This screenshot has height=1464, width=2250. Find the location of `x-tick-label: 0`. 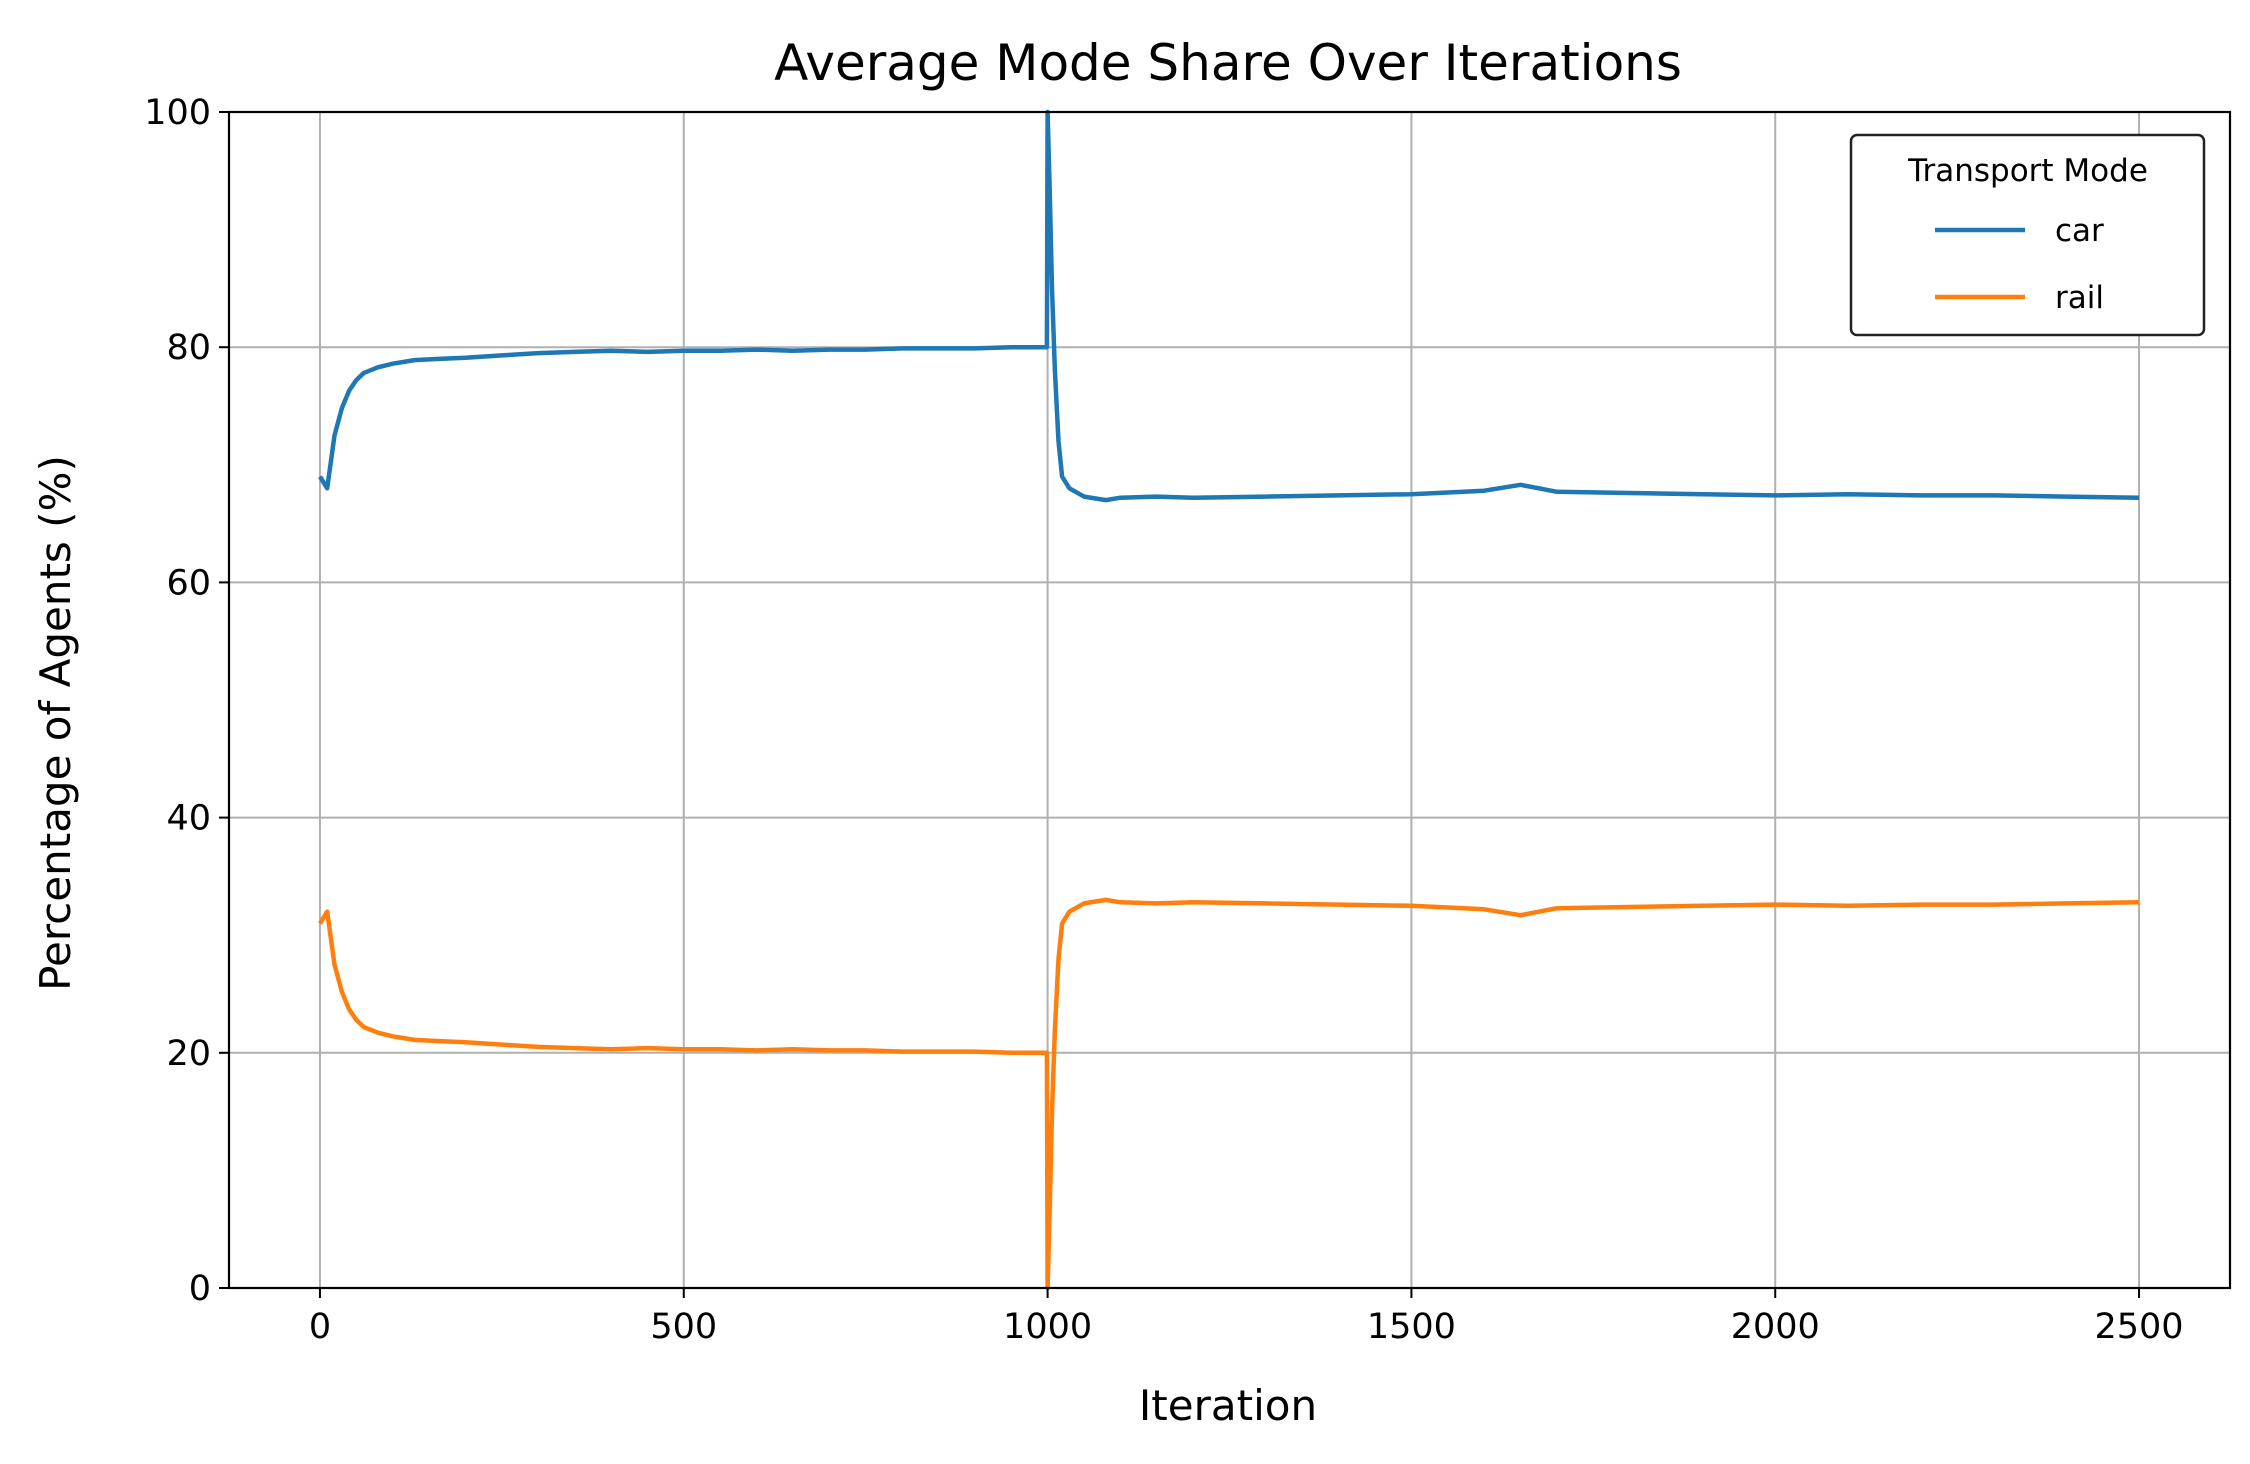

x-tick-label: 0 is located at coordinates (320, 1327).